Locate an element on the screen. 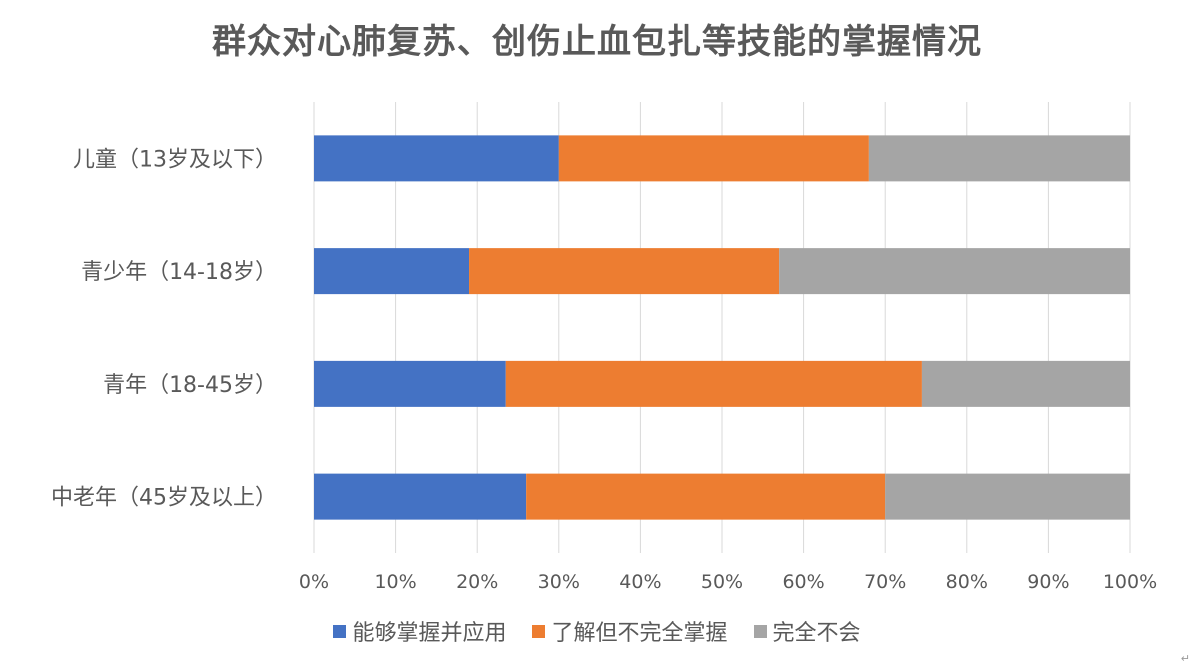 This screenshot has height=667, width=1194. legend-label: 完全不会 is located at coordinates (816, 633).